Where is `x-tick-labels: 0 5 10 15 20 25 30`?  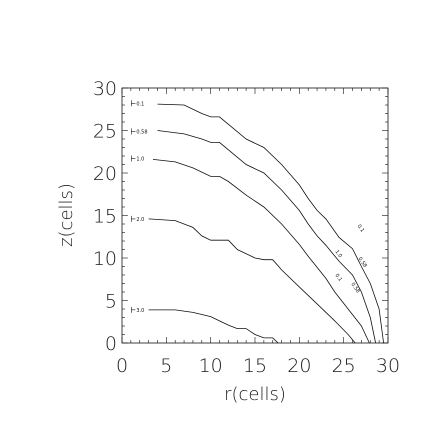 x-tick-labels: 0 5 10 15 20 25 30 is located at coordinates (258, 366).